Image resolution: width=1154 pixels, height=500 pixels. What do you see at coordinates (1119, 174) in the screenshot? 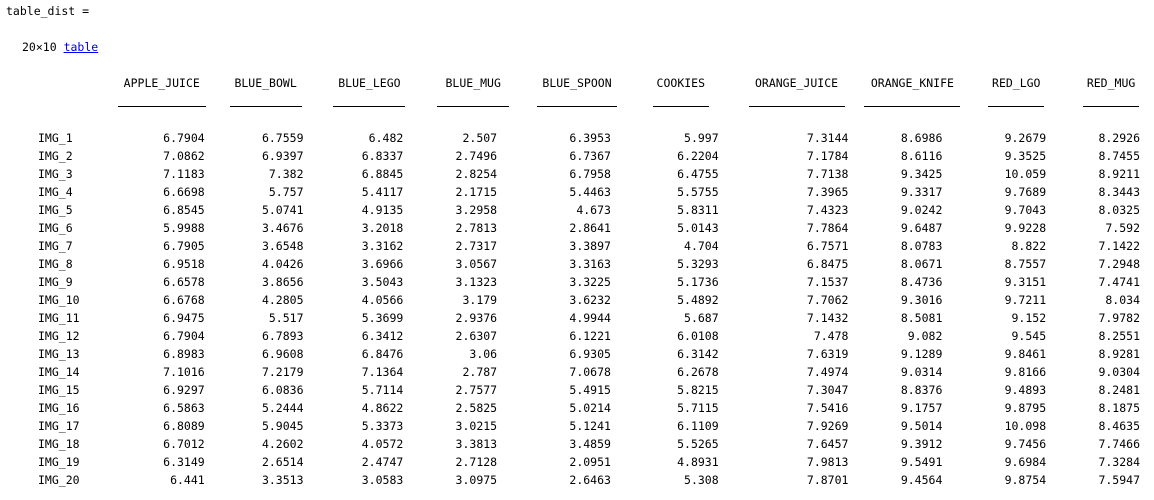
I see `table-cell: 8.9211` at bounding box center [1119, 174].